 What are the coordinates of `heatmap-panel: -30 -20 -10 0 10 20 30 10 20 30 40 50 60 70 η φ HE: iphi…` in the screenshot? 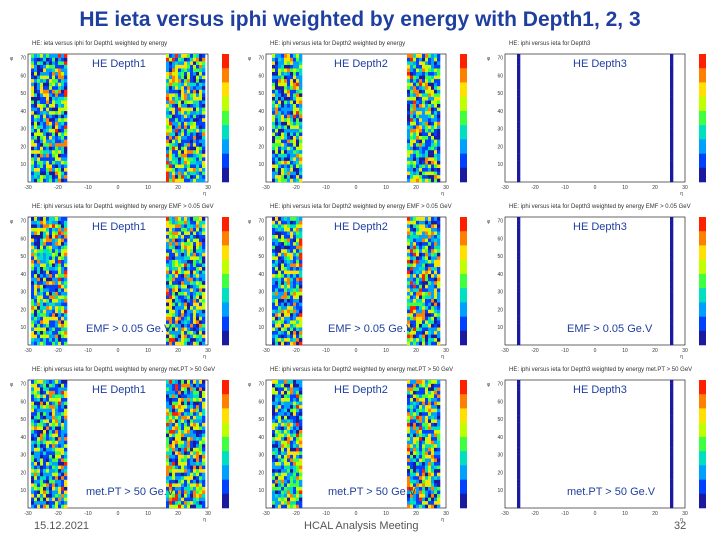 It's located at (360, 284).